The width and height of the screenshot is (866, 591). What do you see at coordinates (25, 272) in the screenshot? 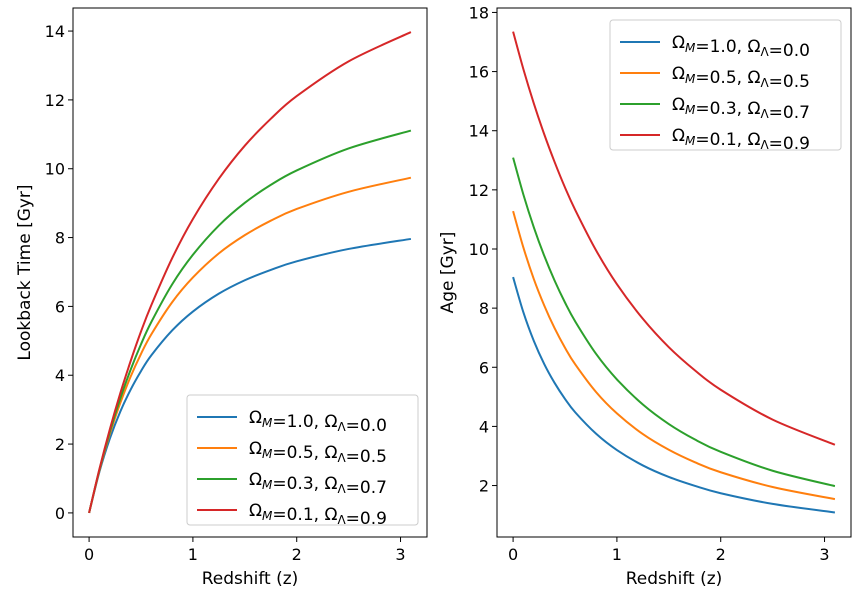
I see `y-axis-label: Lookback Time [Gyr]` at bounding box center [25, 272].